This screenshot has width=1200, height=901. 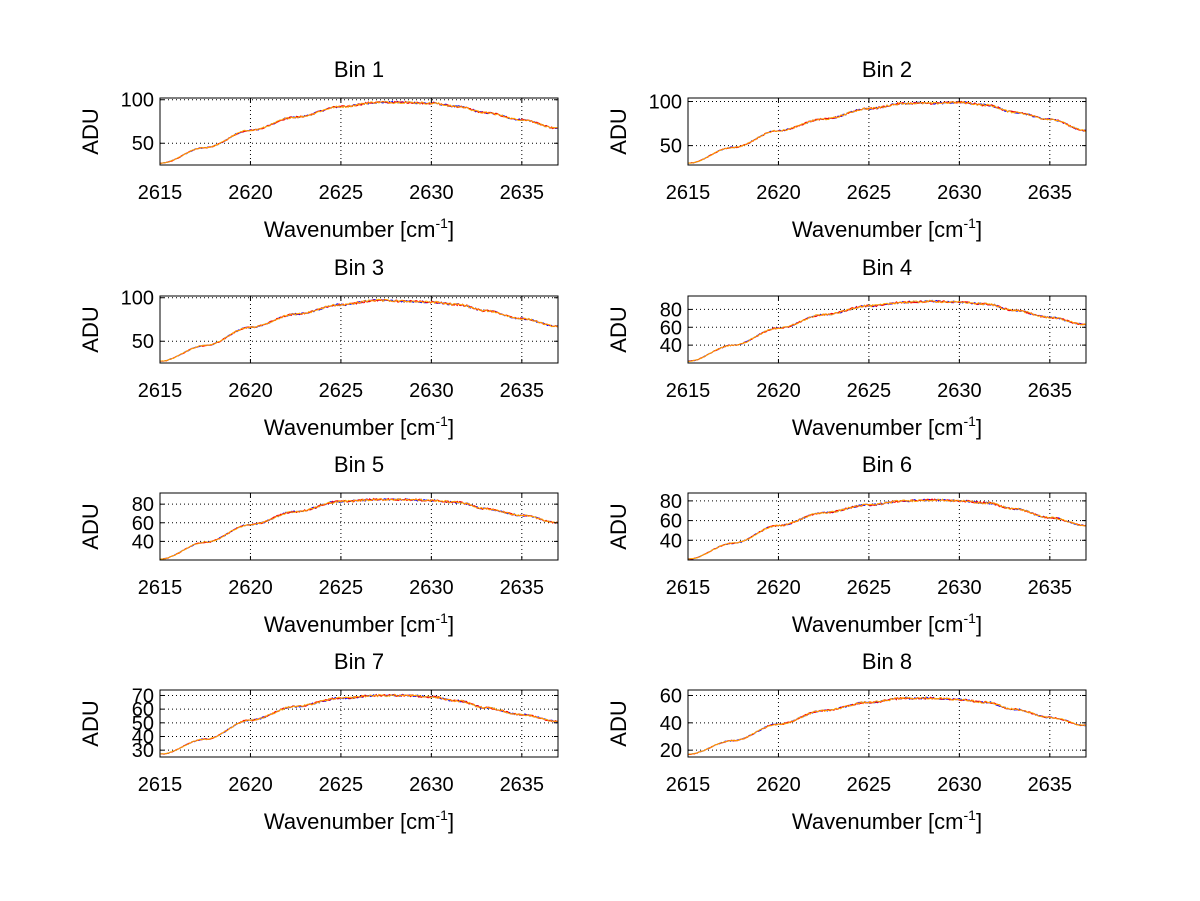 I want to click on subplot-title: Bin 1, so click(x=359, y=69).